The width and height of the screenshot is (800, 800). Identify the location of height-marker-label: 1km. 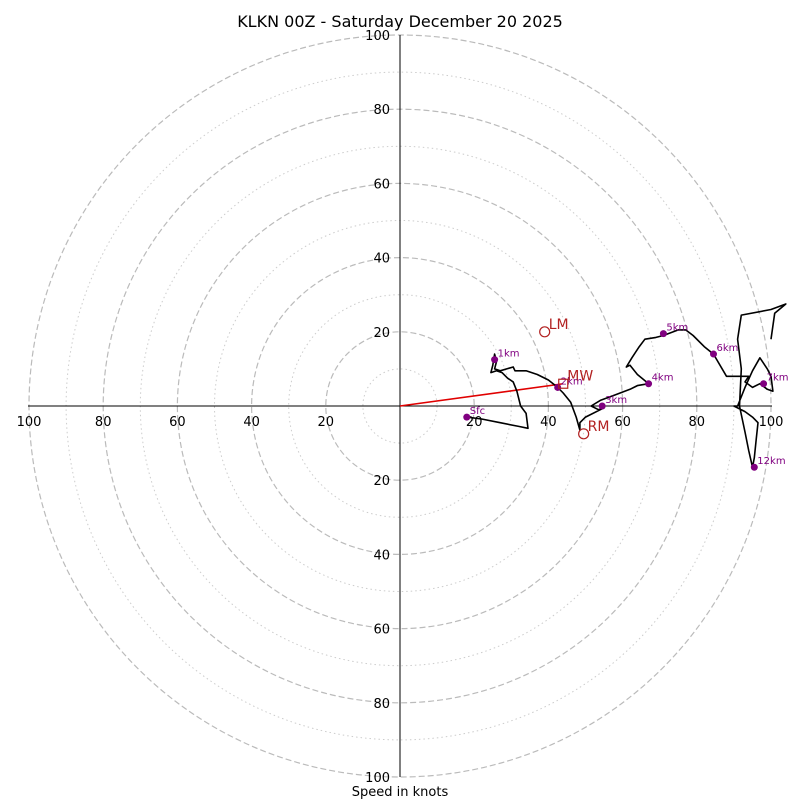
(509, 354).